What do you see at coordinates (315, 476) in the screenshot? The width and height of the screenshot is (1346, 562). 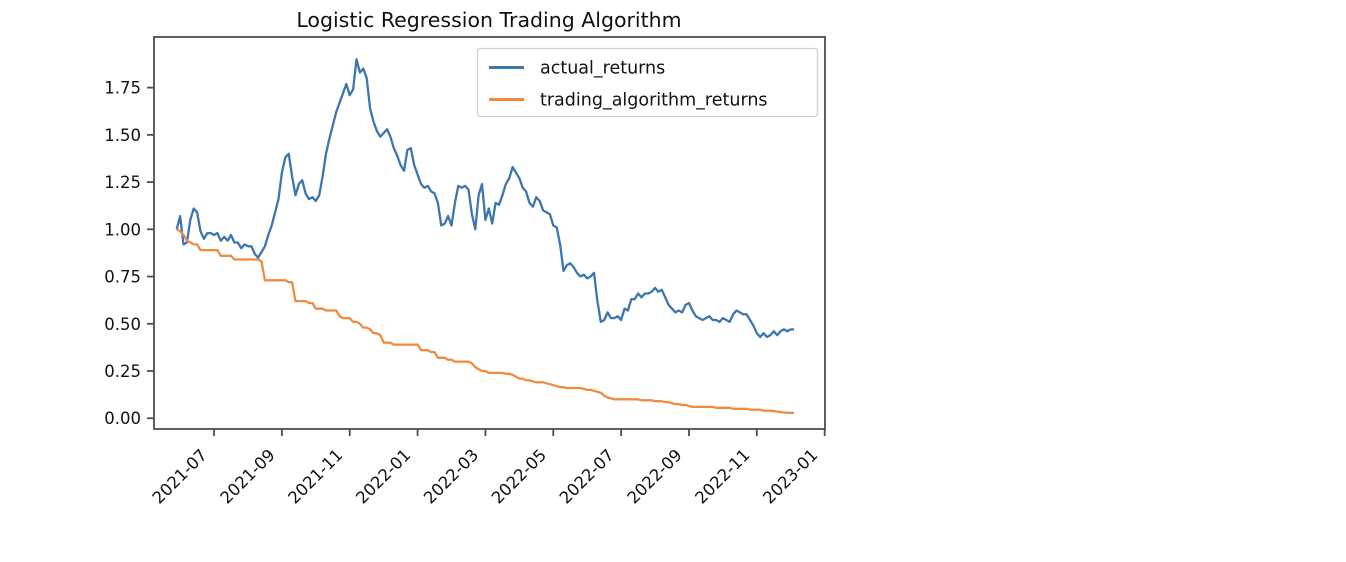 I see `x-tick-label: 2021-11` at bounding box center [315, 476].